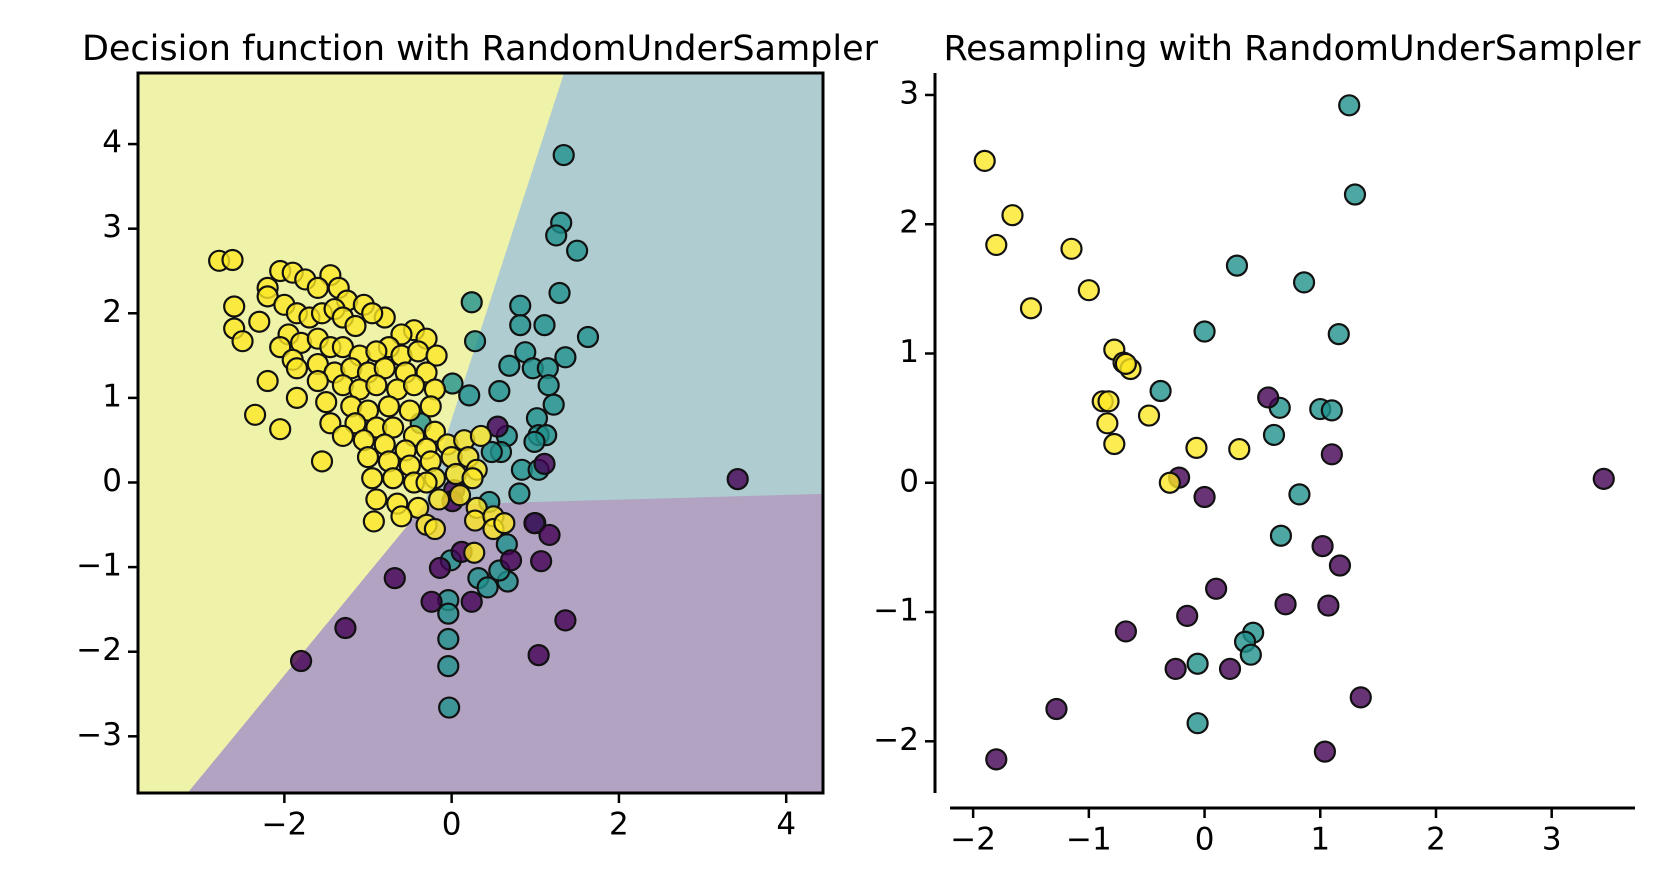 Image resolution: width=1680 pixels, height=894 pixels. Describe the element at coordinates (1552, 840) in the screenshot. I see `x-tick-label: 3` at that location.